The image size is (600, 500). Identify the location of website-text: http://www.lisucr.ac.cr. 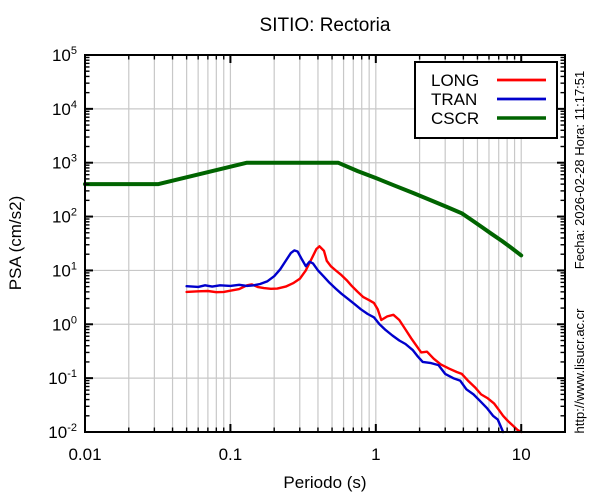
(579, 371).